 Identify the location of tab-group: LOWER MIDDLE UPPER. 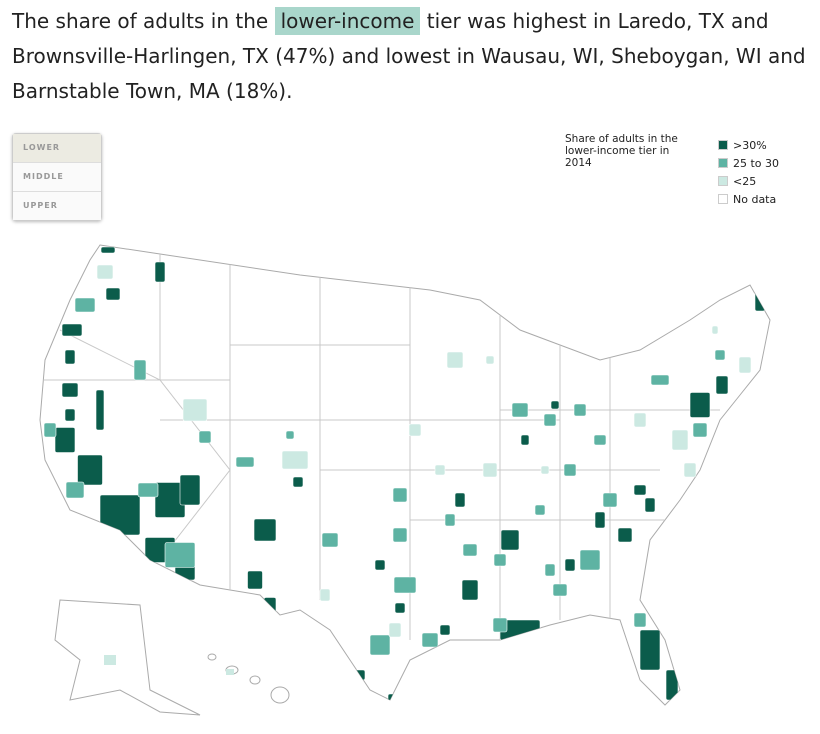
(57, 177).